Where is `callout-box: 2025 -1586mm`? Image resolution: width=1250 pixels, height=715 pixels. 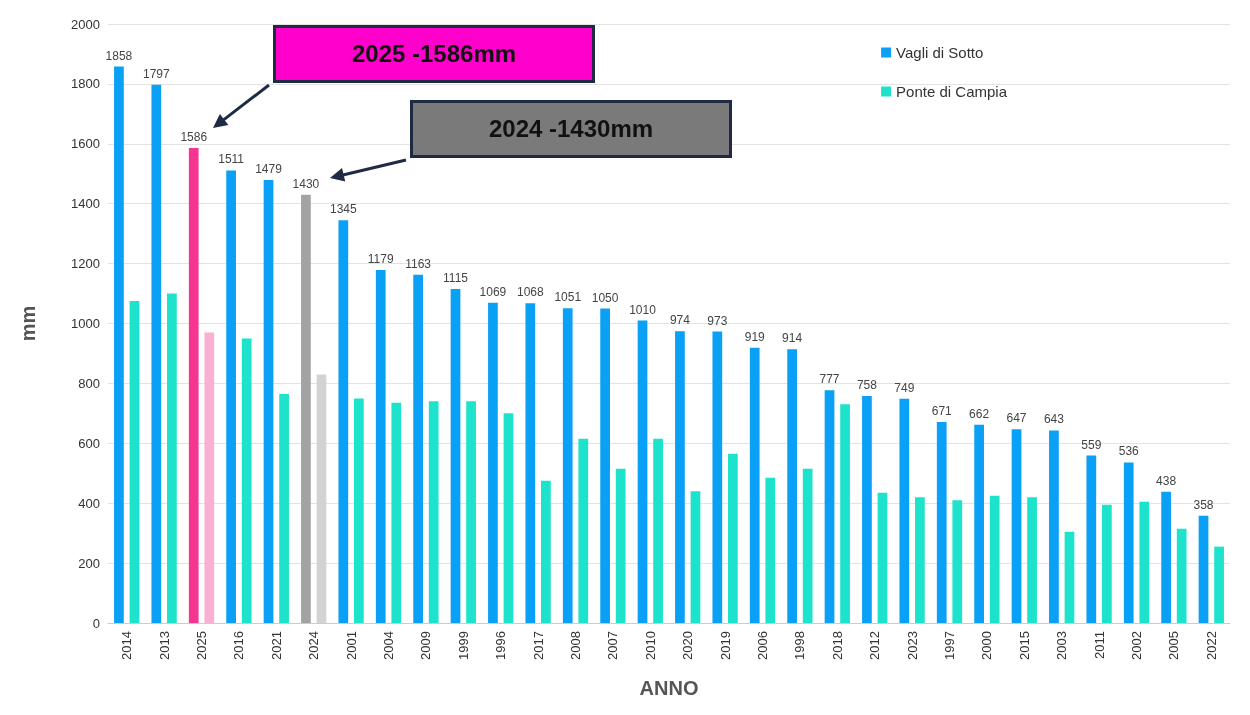
callout-box: 2025 -1586mm is located at coordinates (434, 54).